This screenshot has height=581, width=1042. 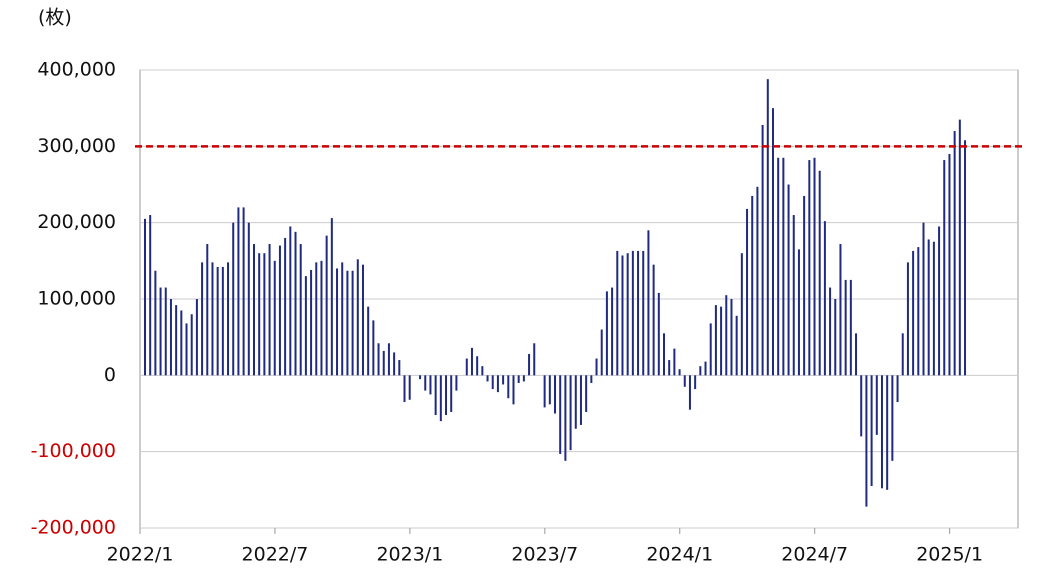 I want to click on x-tick-label: 2024/1, so click(x=679, y=555).